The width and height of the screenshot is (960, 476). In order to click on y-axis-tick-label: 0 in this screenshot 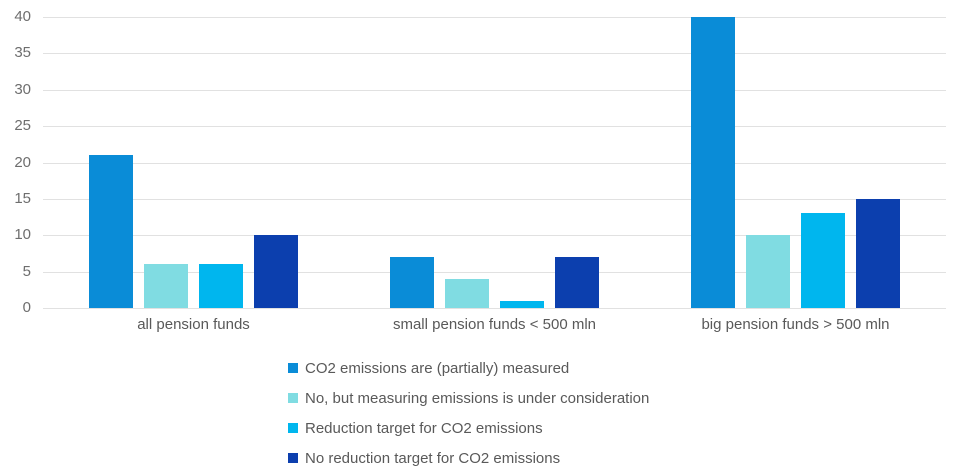, I will do `click(26, 307)`.